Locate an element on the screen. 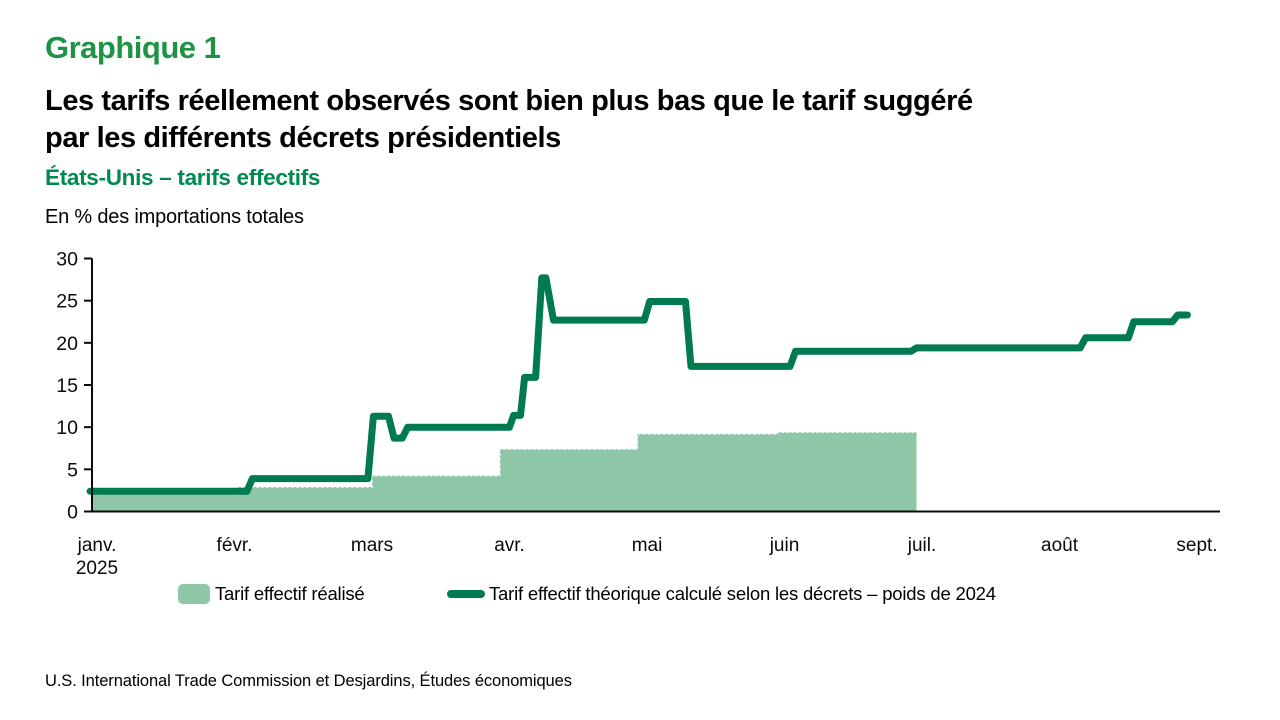 The width and height of the screenshot is (1280, 720). y-axis-tick-label: 15 is located at coordinates (67, 386).